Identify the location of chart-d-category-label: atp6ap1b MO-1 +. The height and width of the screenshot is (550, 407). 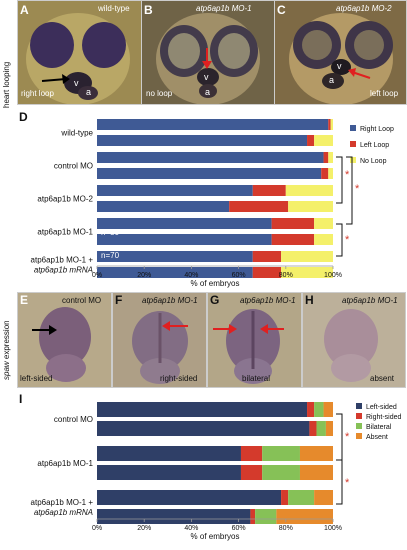
(62, 260).